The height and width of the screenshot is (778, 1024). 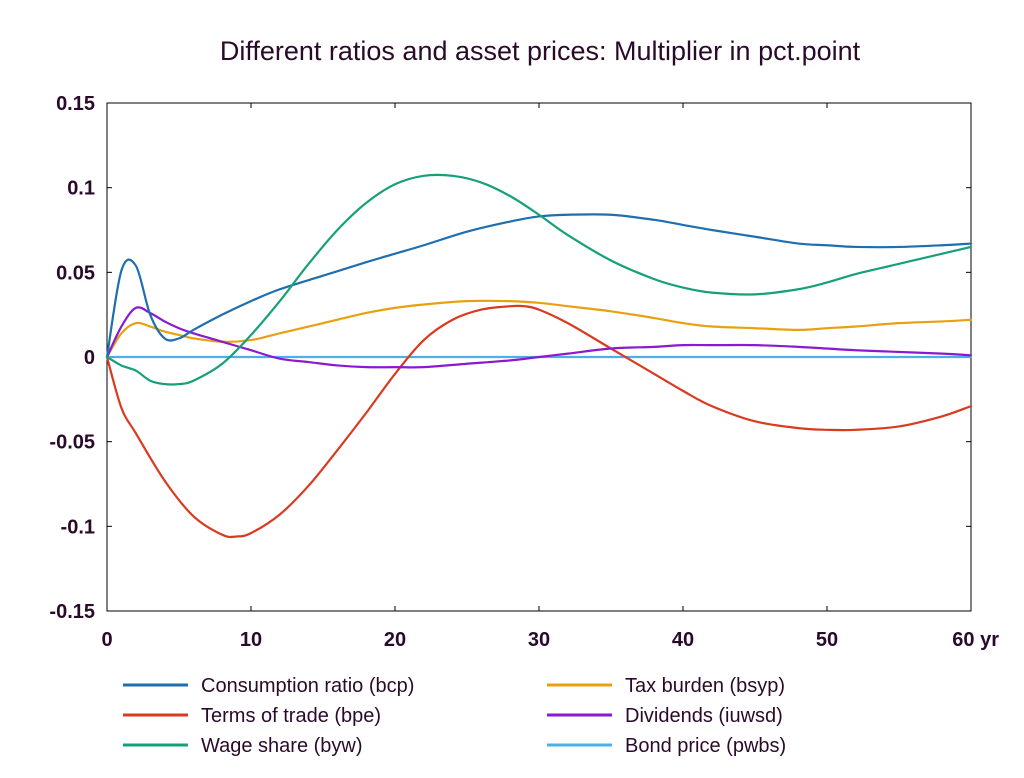 What do you see at coordinates (72, 443) in the screenshot?
I see `y-tick-label: -0.05` at bounding box center [72, 443].